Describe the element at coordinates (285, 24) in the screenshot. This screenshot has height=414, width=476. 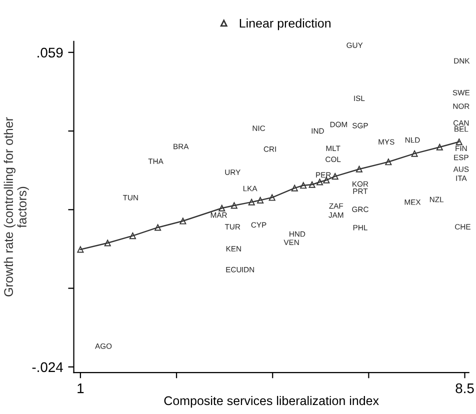
I see `legend-label: Linear prediction` at that location.